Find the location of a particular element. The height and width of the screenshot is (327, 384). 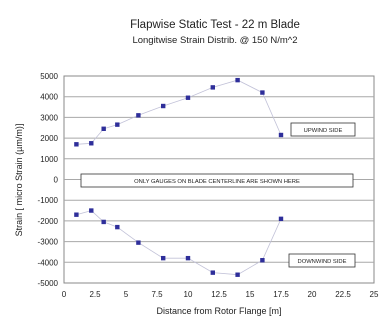

x-axis-label: Distance from Rotor Flange [m] is located at coordinates (218, 311).